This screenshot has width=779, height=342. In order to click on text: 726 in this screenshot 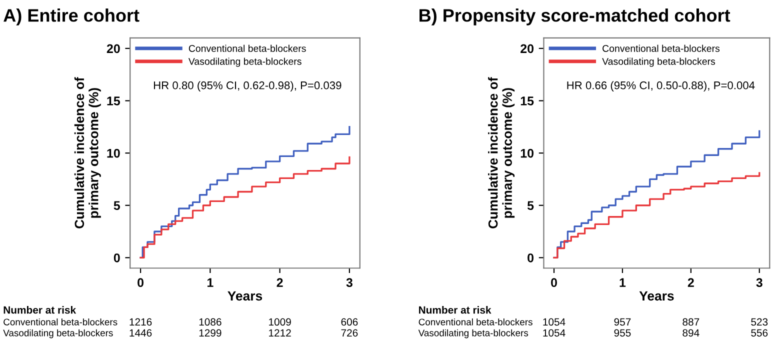, I will do `click(349, 333)`.